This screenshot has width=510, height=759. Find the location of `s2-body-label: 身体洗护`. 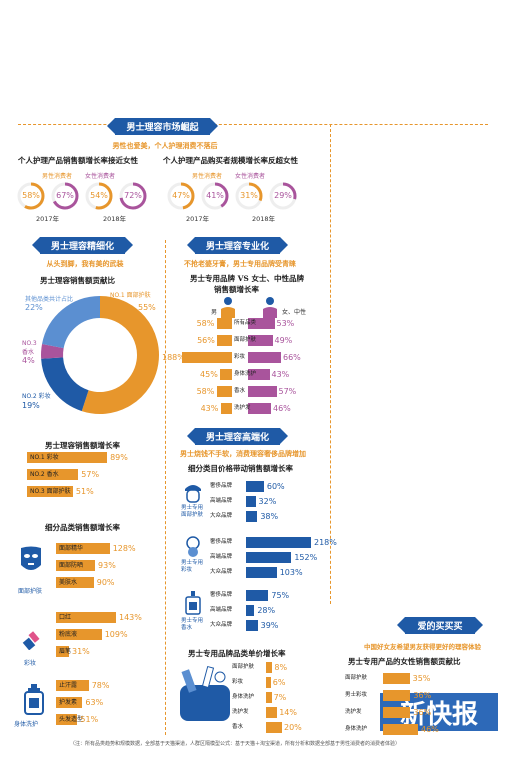

s2-body-label: 身体洗护 is located at coordinates (26, 724).